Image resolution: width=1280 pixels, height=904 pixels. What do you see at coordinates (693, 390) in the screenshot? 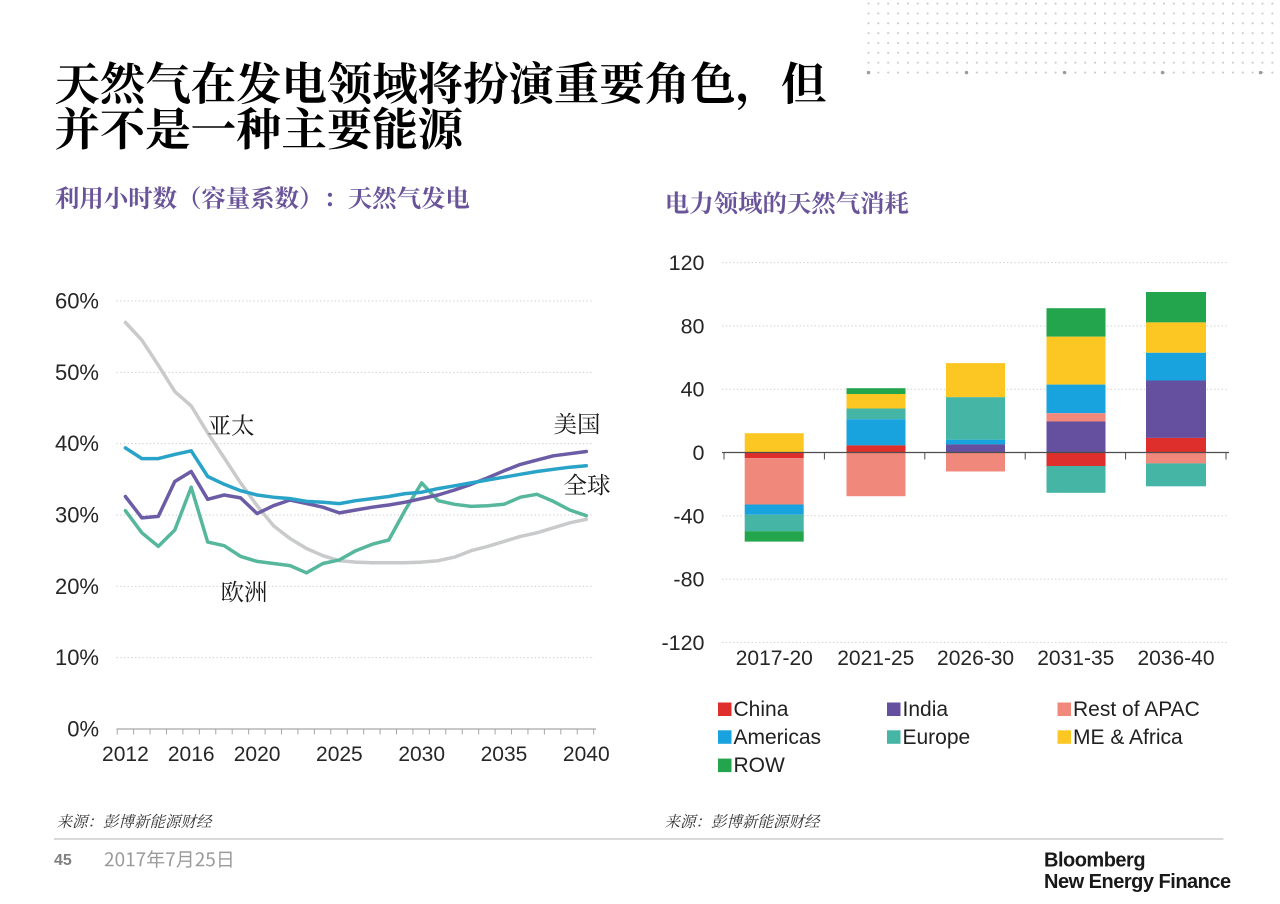
I see `svg-text: 40` at bounding box center [693, 390].